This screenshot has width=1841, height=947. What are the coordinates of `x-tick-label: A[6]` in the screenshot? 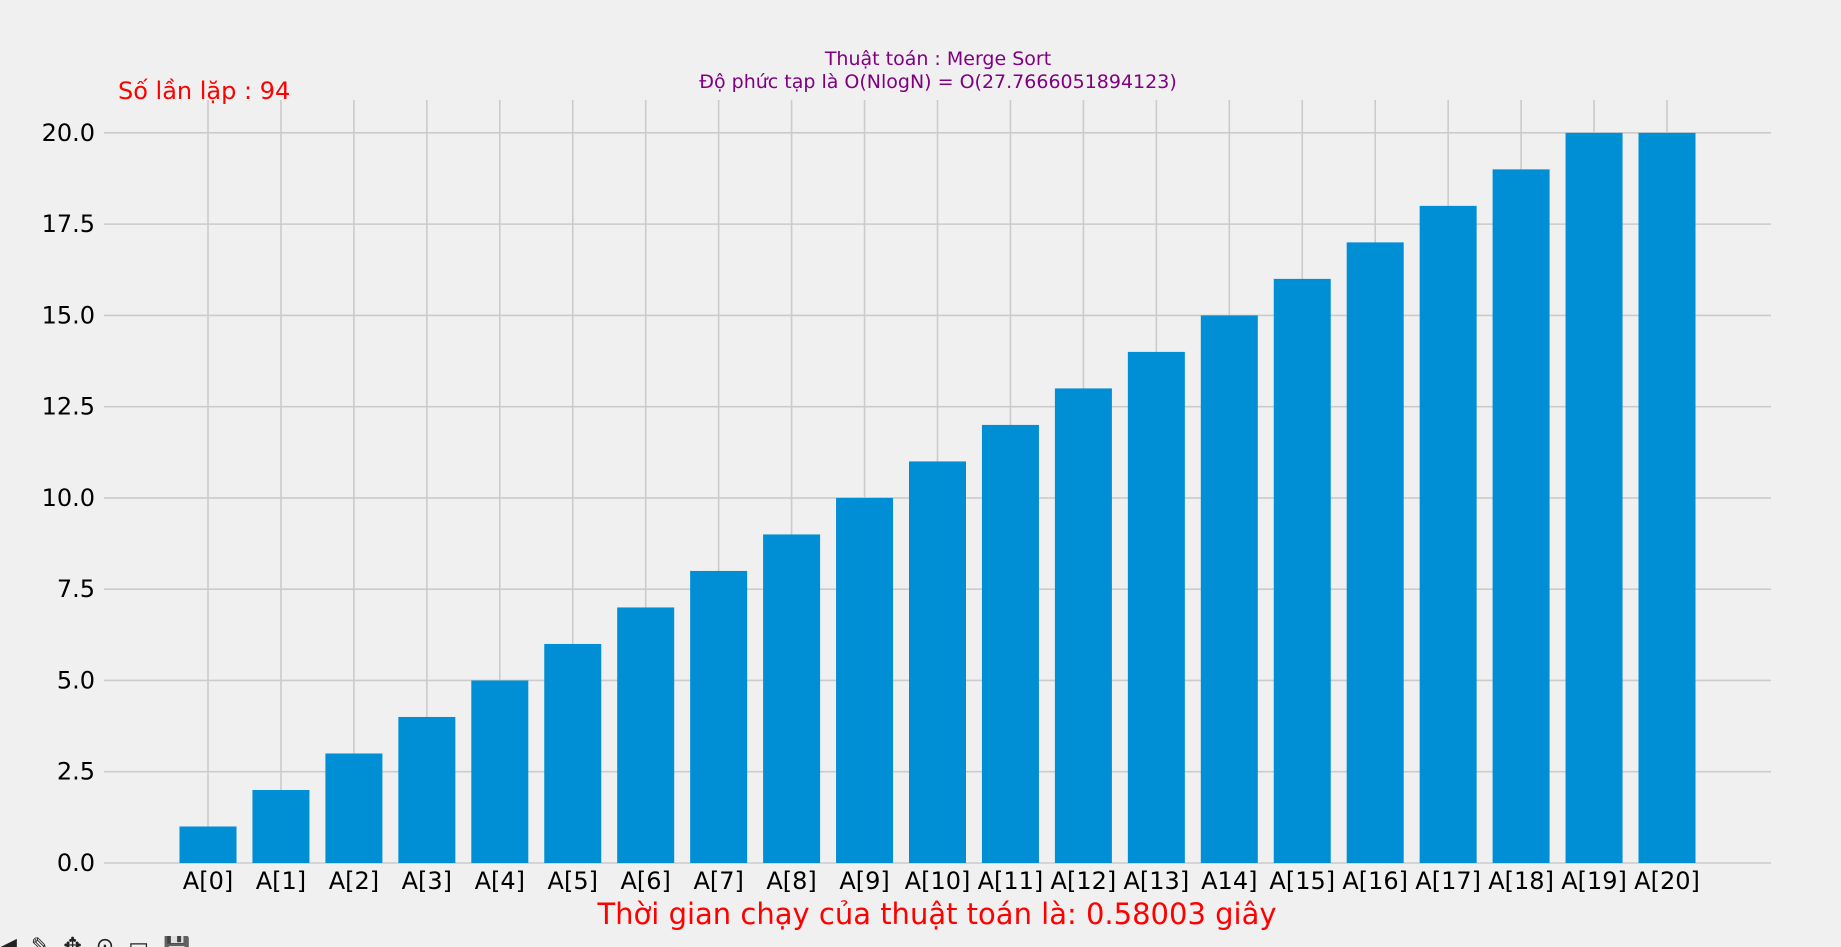 It's located at (645, 881).